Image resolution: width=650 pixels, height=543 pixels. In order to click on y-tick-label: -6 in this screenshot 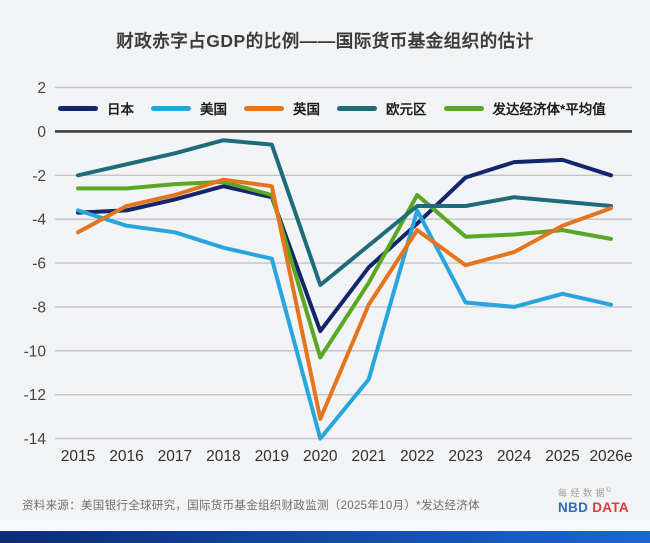, I will do `click(39, 264)`.